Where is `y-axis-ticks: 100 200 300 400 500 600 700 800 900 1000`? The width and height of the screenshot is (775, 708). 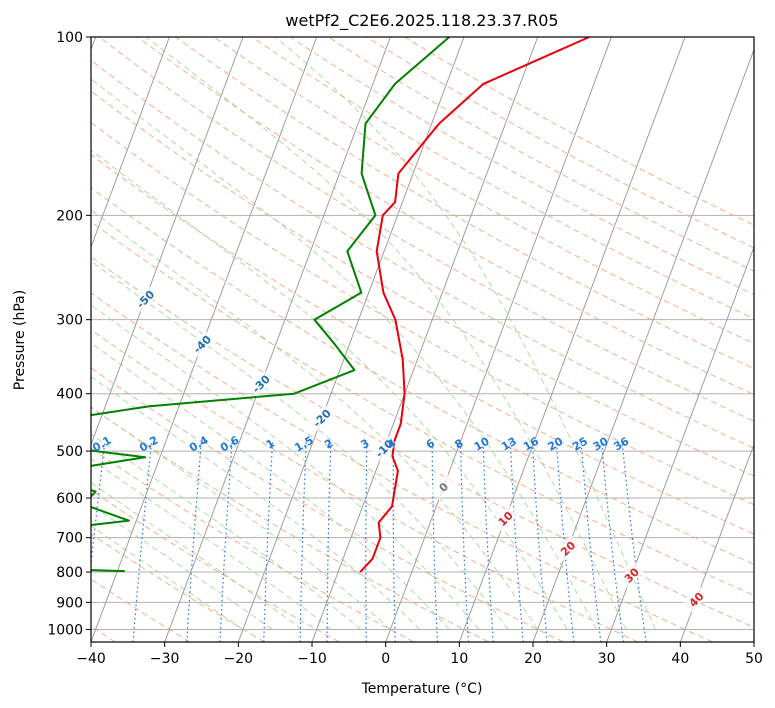 y-axis-ticks: 100 200 300 400 500 600 700 800 900 1000 is located at coordinates (69, 334).